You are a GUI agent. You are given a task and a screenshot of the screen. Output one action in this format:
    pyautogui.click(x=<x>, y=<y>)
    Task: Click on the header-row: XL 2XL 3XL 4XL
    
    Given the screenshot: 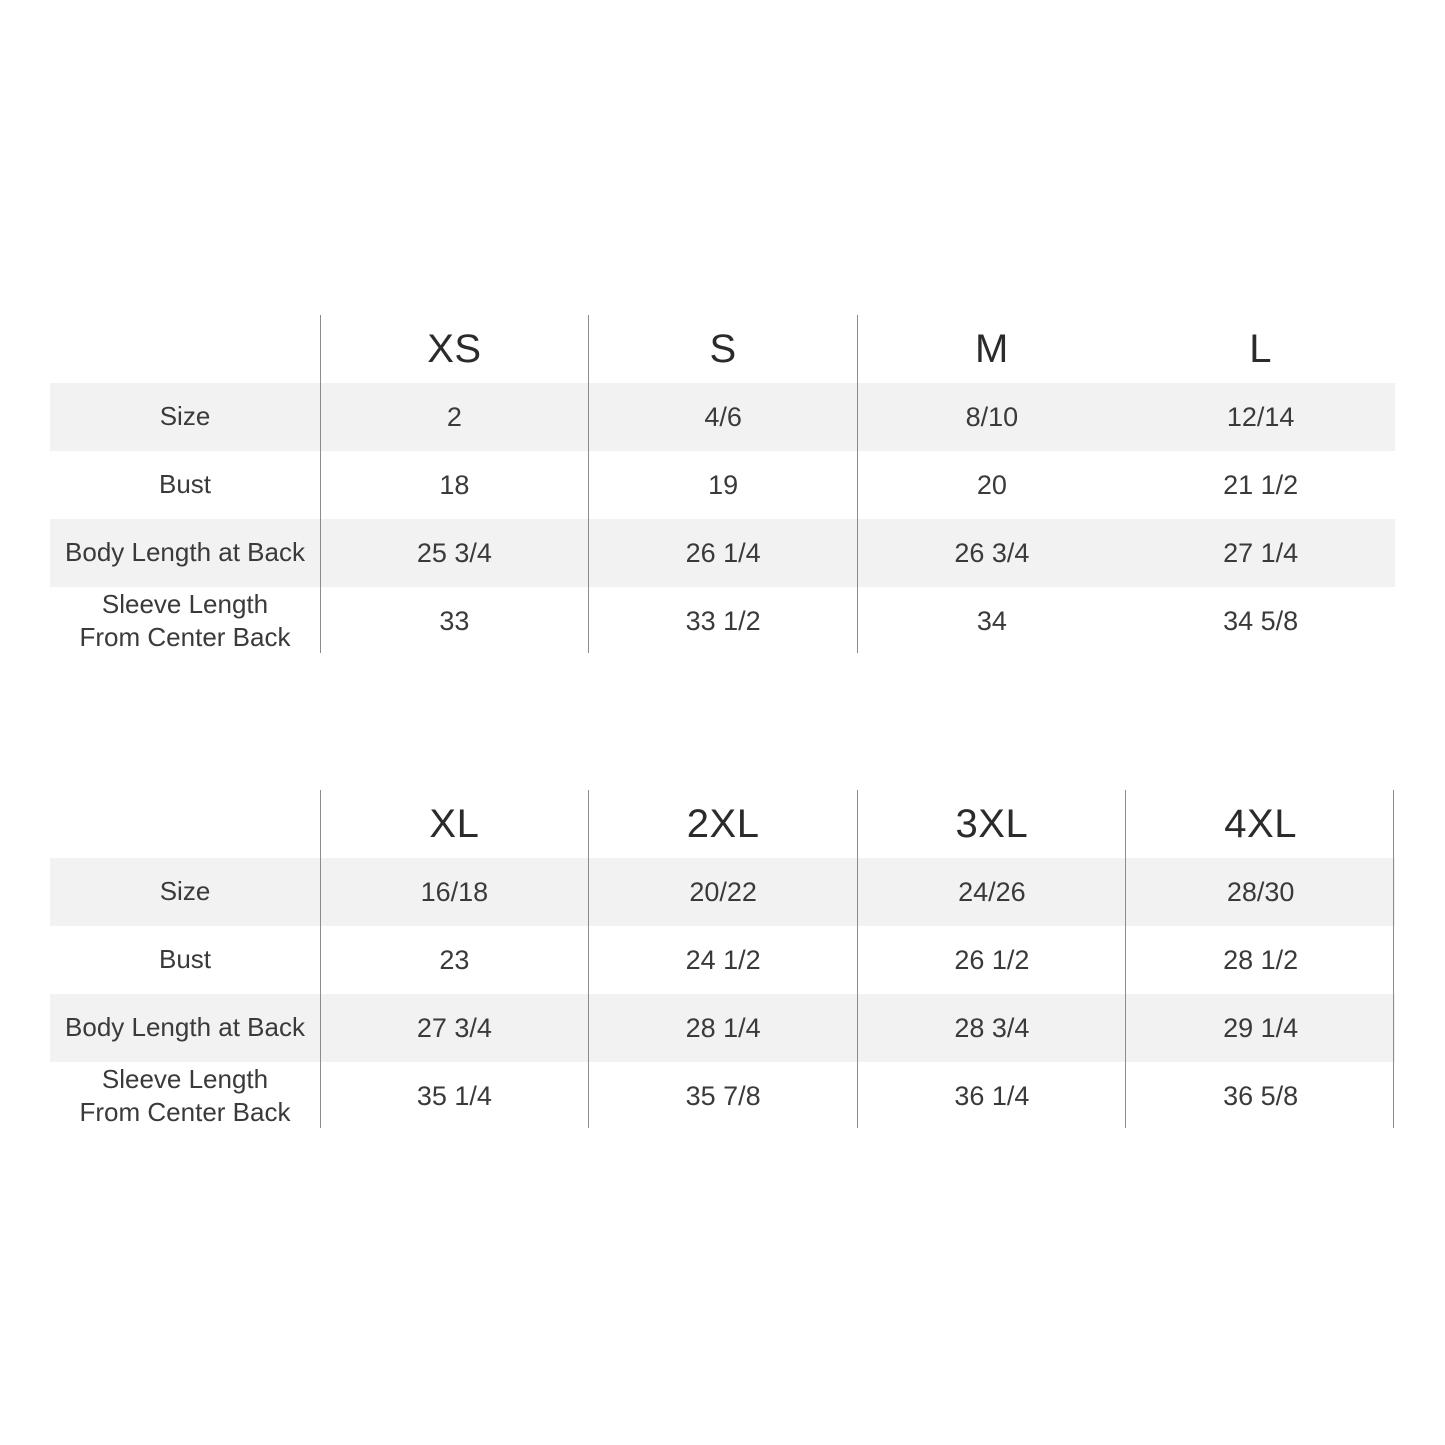 What is the action you would take?
    pyautogui.click(x=722, y=824)
    